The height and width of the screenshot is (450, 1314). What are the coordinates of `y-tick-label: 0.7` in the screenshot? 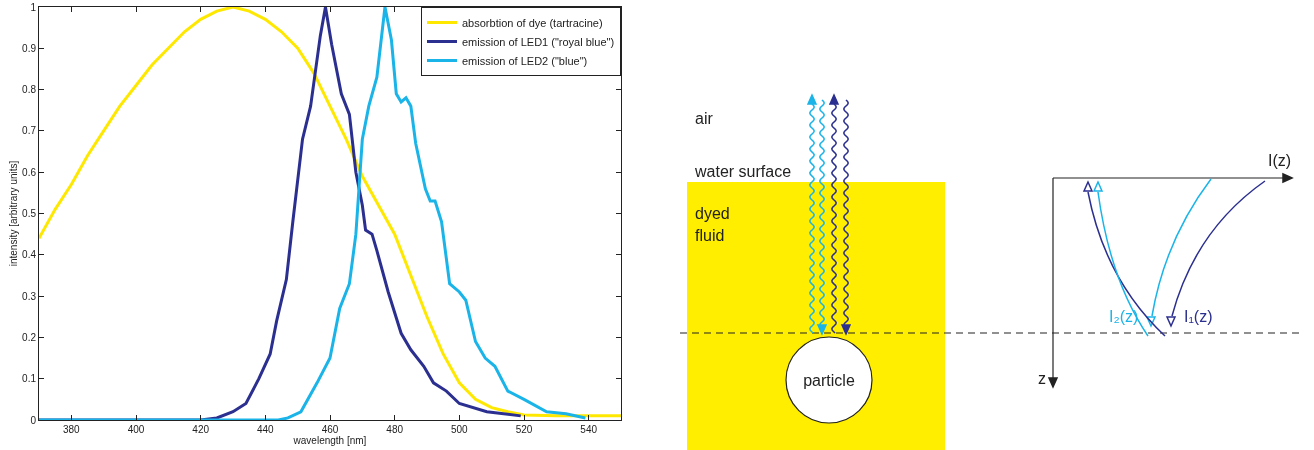 It's located at (29, 131).